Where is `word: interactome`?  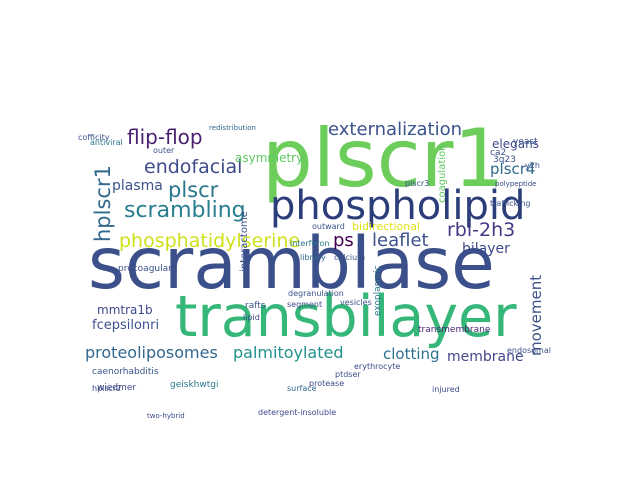 word: interactome is located at coordinates (244, 241).